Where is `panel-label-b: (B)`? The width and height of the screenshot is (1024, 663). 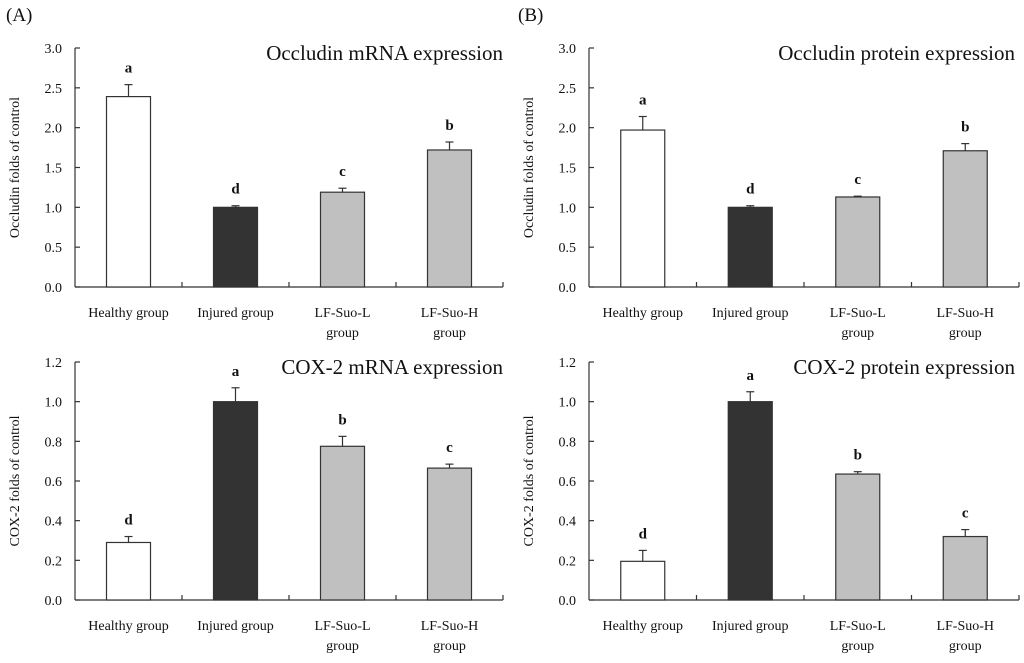
panel-label-b: (B) is located at coordinates (530, 15).